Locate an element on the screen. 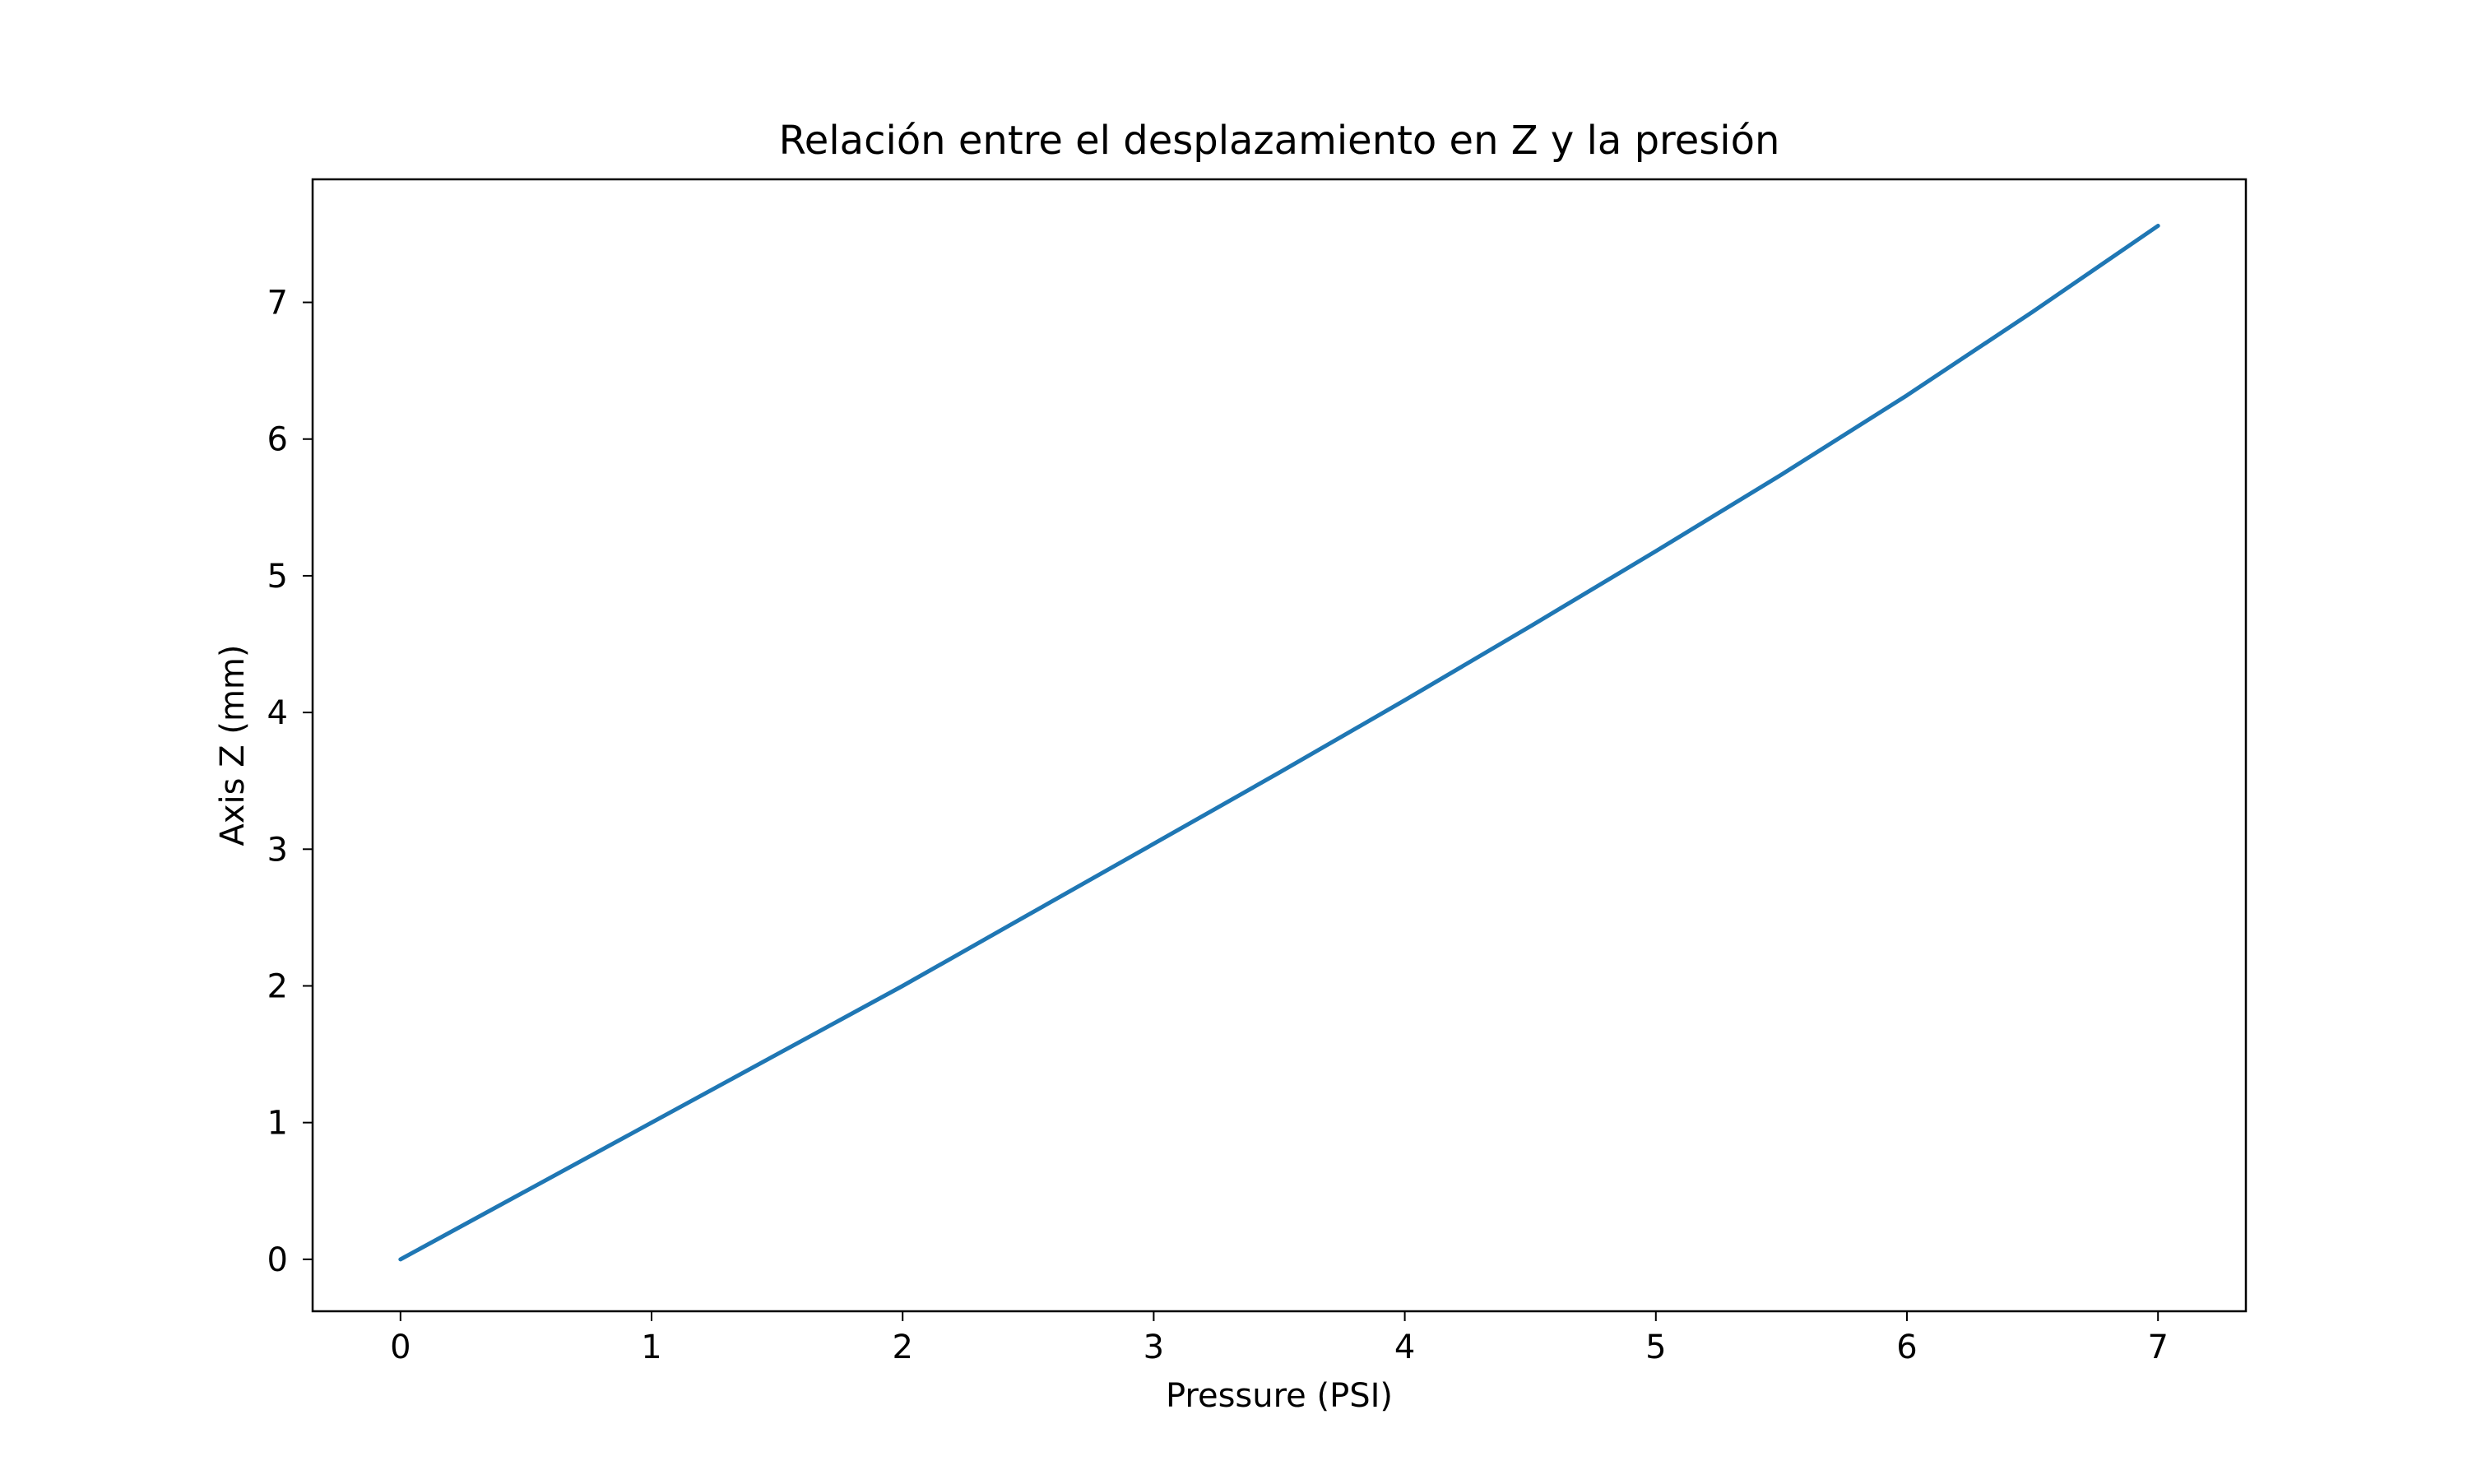 The width and height of the screenshot is (2468, 1484). x-axis-label: Pressure (PSI) is located at coordinates (1279, 1396).